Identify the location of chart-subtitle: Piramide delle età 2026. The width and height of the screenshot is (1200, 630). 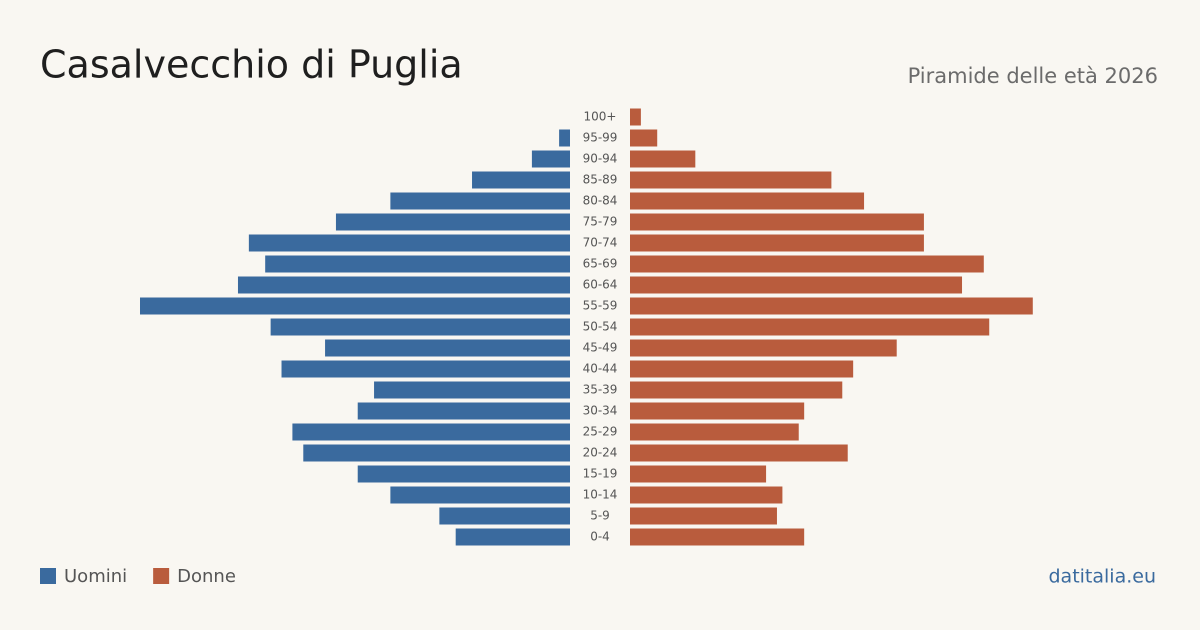
(1033, 76).